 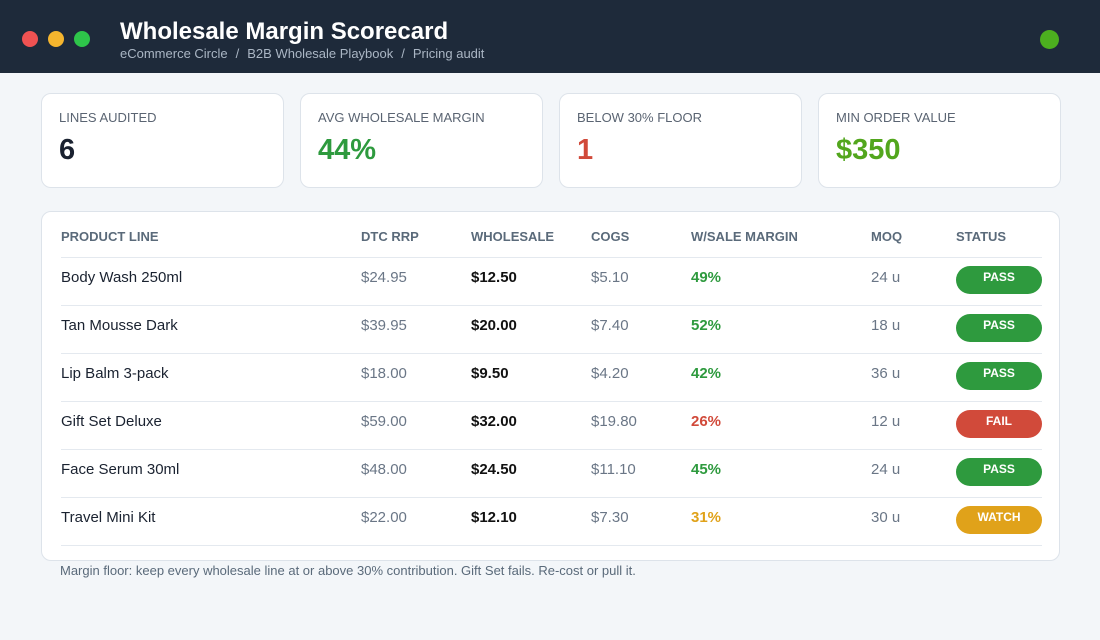 What do you see at coordinates (641, 424) in the screenshot?
I see `cell-cogs: $19.80` at bounding box center [641, 424].